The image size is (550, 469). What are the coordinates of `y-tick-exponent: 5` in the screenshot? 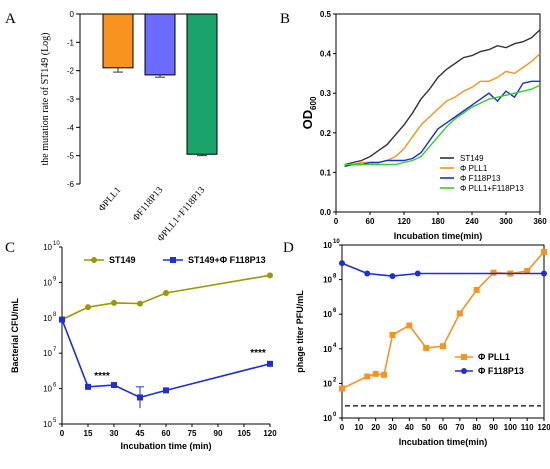 It's located at (55, 421).